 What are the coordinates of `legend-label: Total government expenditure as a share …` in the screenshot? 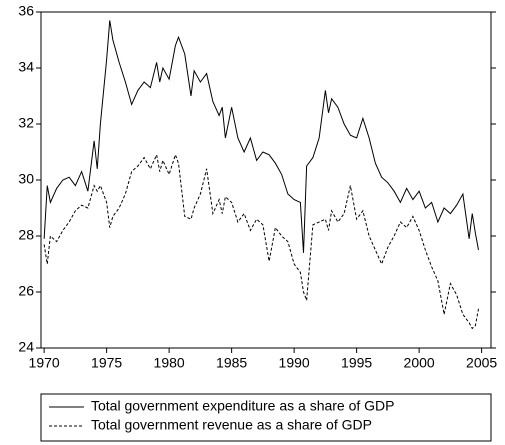 It's located at (243, 406).